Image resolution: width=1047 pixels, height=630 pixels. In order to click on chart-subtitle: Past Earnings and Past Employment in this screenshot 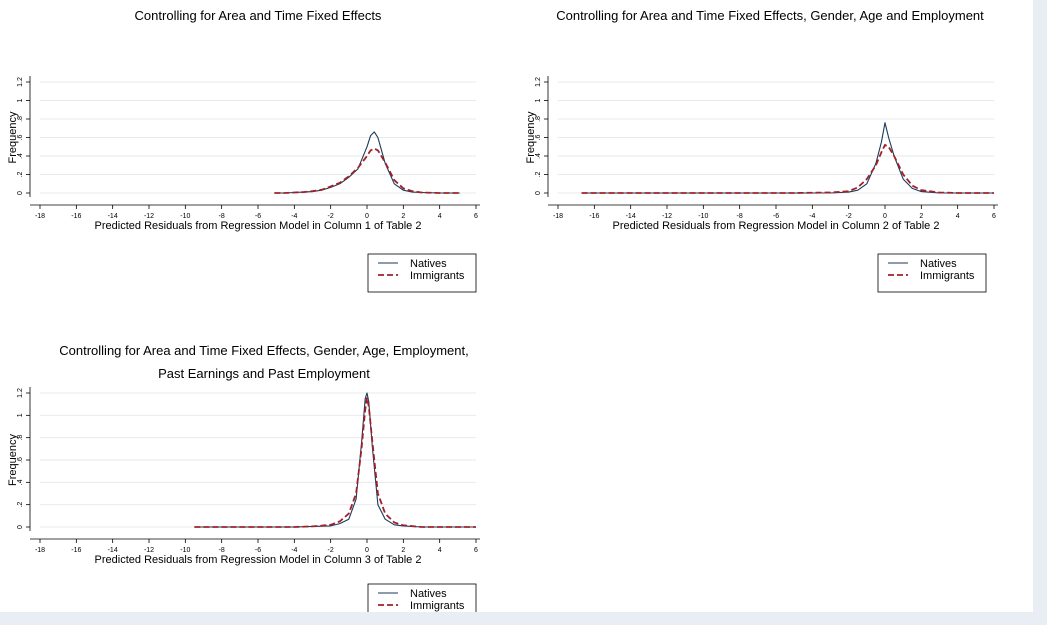, I will do `click(264, 373)`.